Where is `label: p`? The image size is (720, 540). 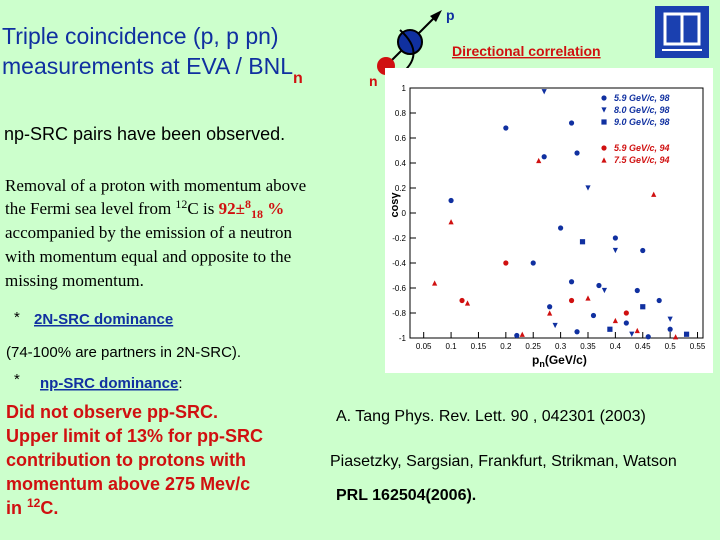 label: p is located at coordinates (450, 15).